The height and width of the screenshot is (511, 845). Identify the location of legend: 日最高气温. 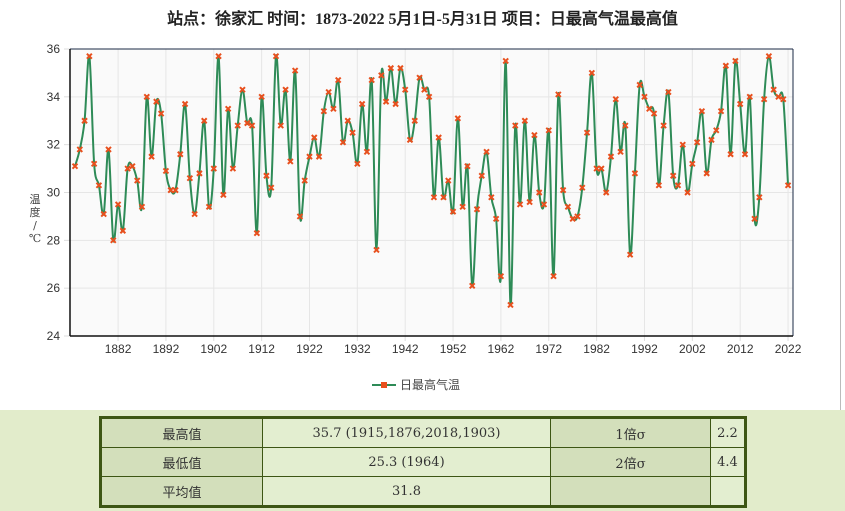
(416, 384).